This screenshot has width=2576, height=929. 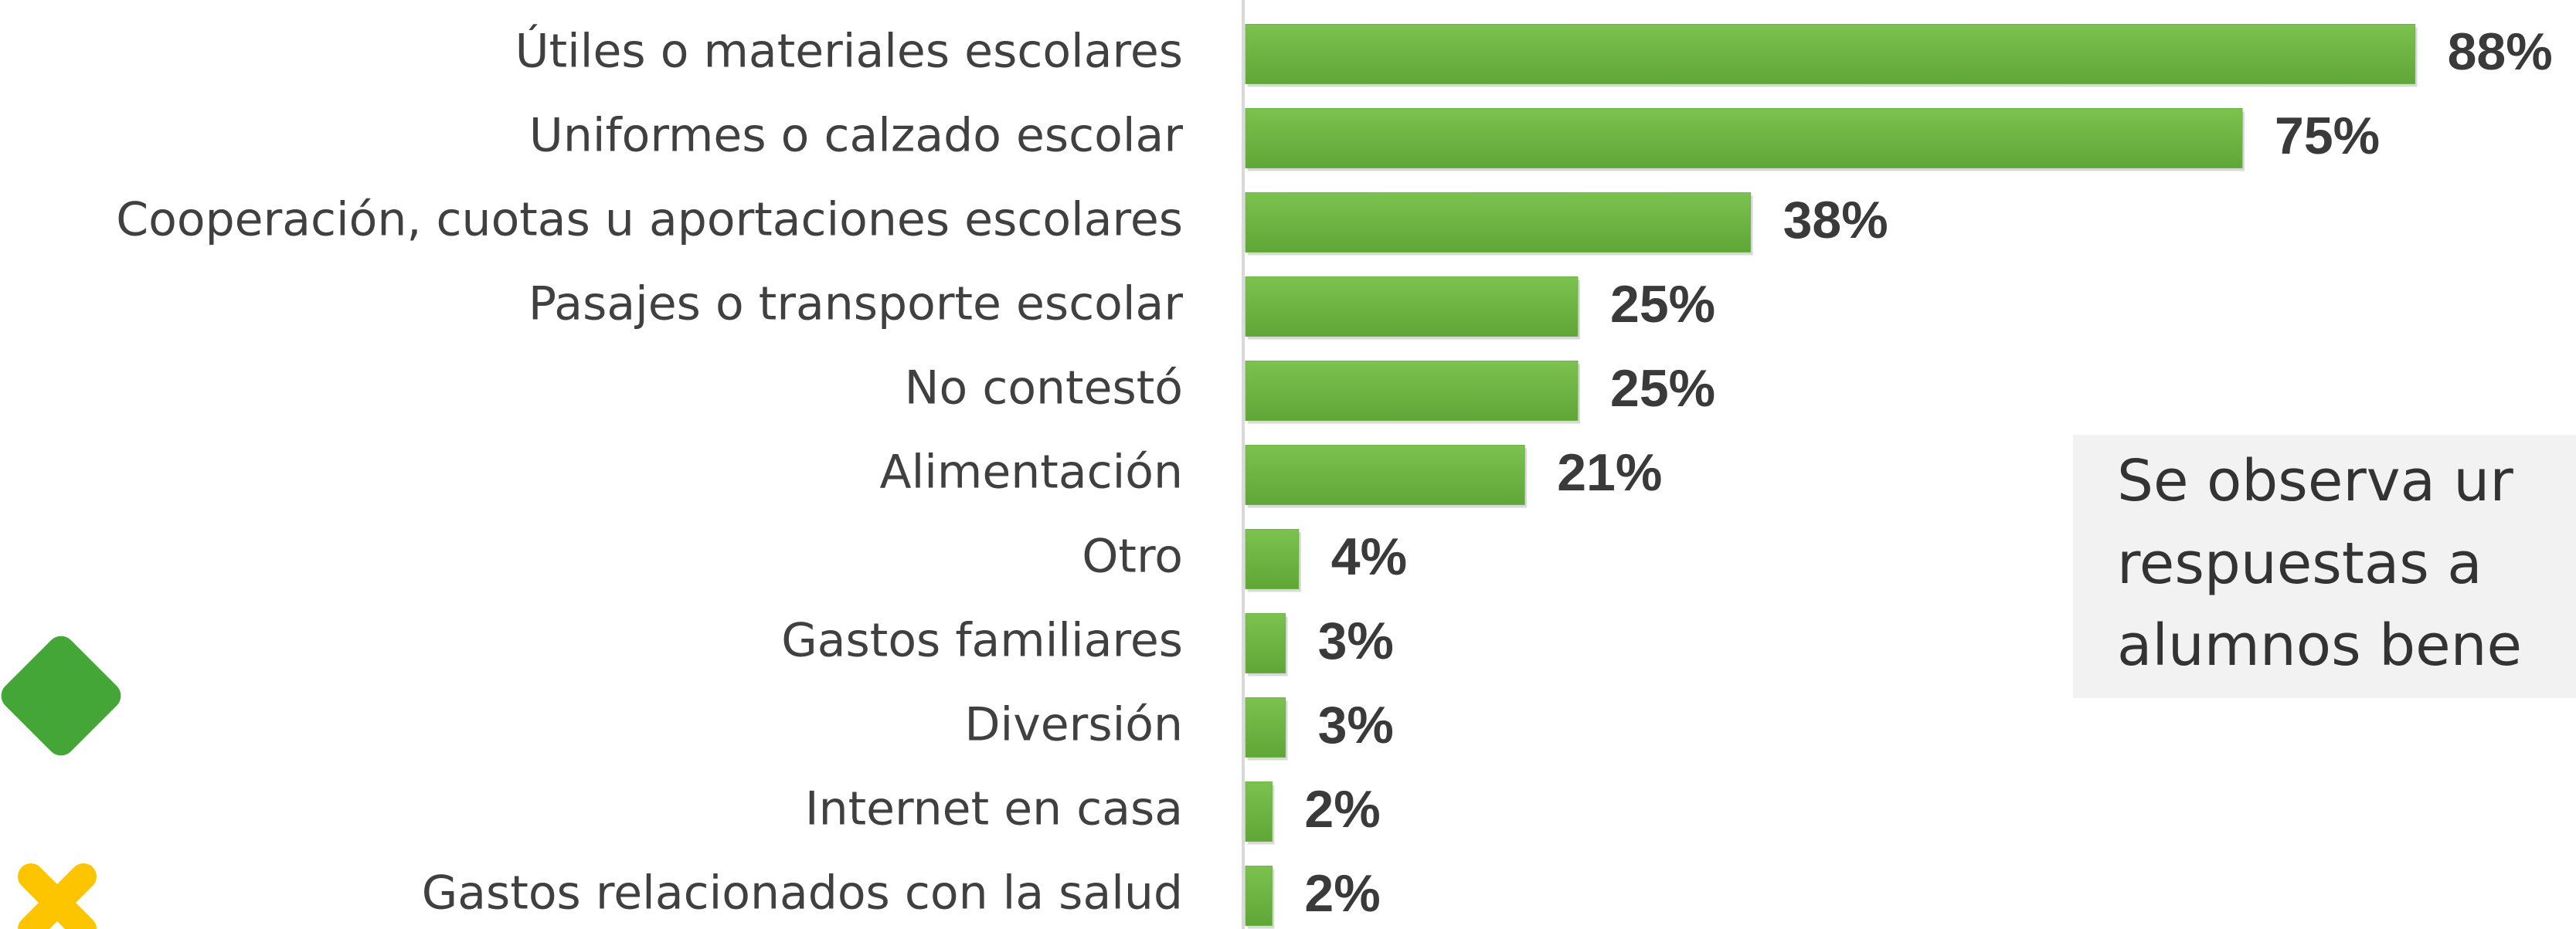 What do you see at coordinates (1031, 473) in the screenshot?
I see `category-label: Alimentación` at bounding box center [1031, 473].